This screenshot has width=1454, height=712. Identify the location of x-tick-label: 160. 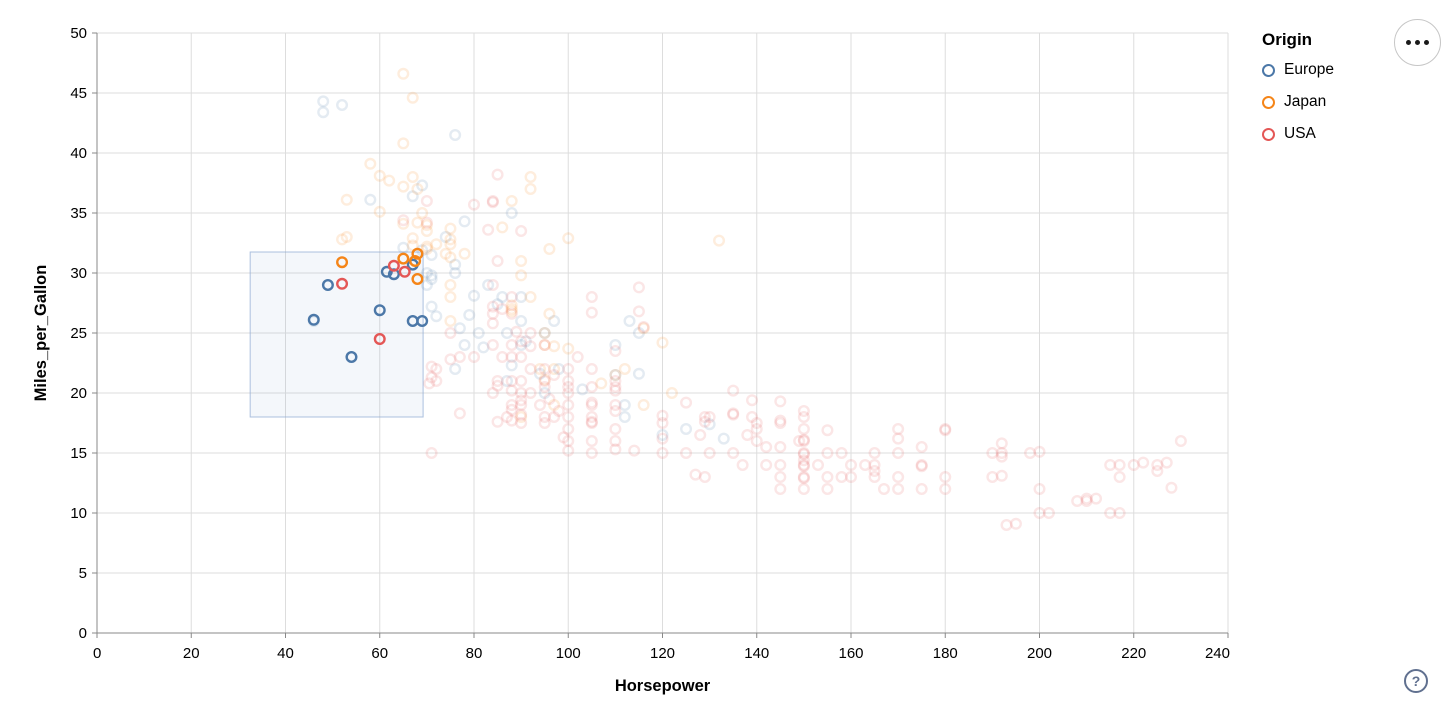
(850, 653).